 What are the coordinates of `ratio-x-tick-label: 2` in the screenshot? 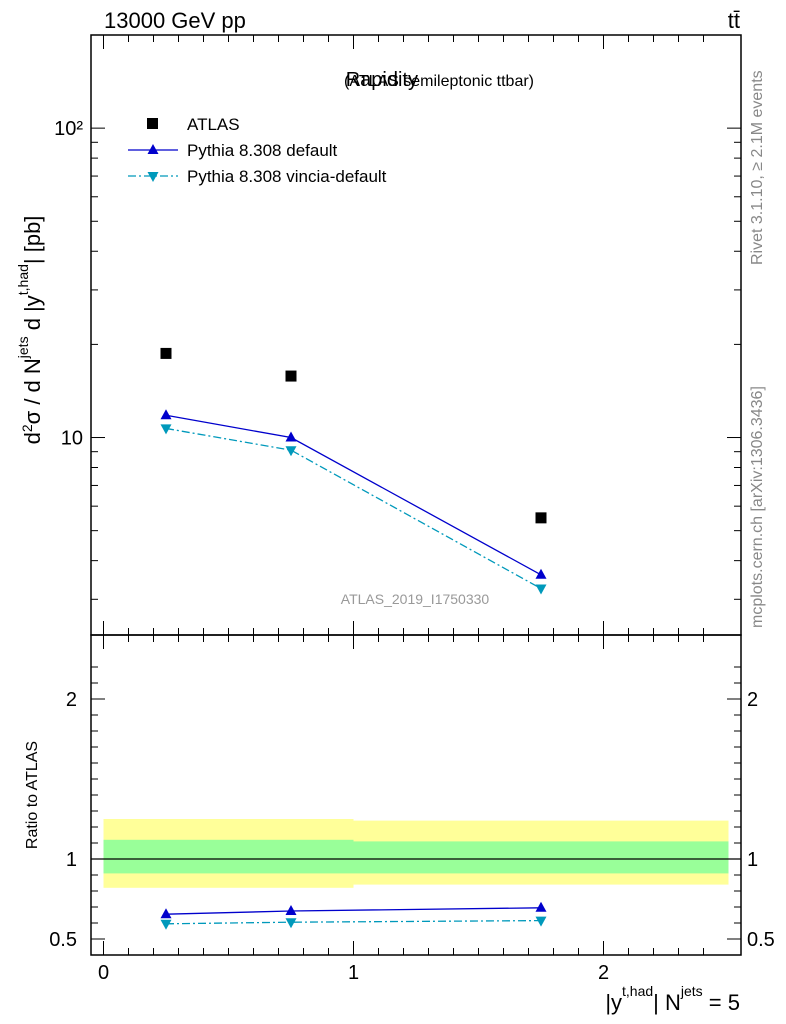 It's located at (603, 973).